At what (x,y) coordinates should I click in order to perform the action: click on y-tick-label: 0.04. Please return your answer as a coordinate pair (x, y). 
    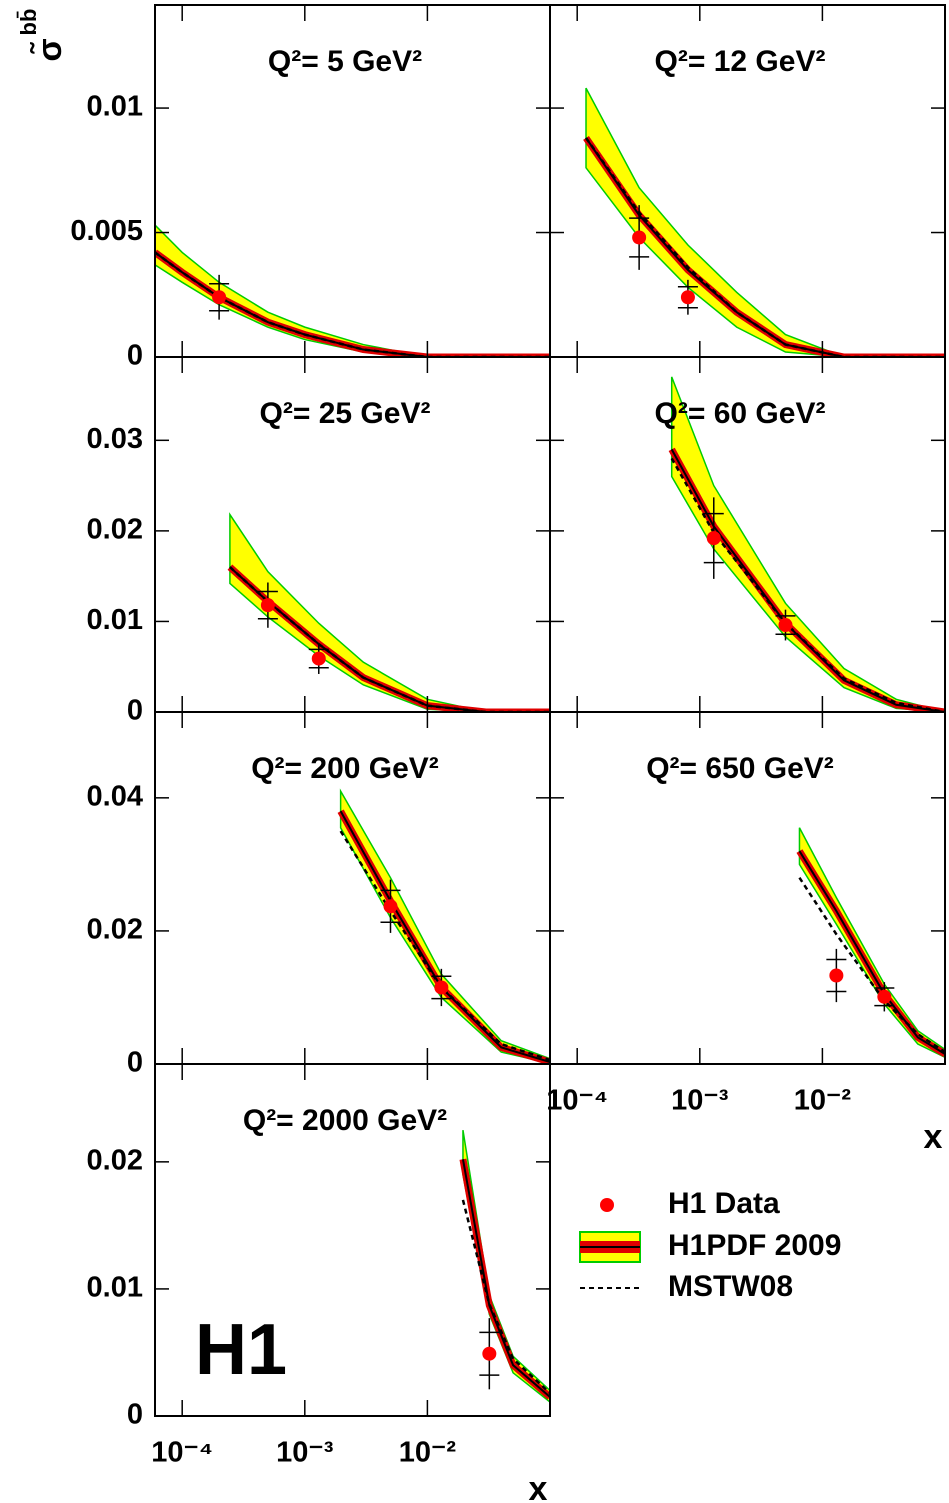
    Looking at the image, I should click on (115, 796).